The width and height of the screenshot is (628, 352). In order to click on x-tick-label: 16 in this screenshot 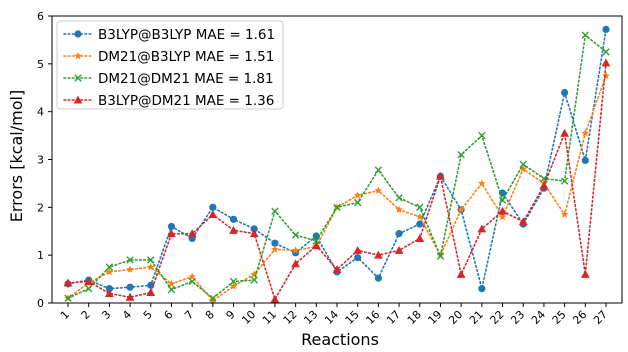, I will do `click(372, 317)`.